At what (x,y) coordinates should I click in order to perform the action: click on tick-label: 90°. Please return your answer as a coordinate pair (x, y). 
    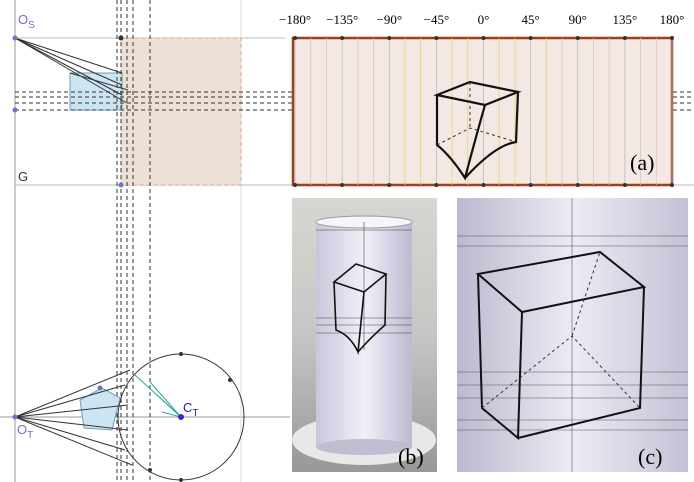
    Looking at the image, I should click on (578, 19).